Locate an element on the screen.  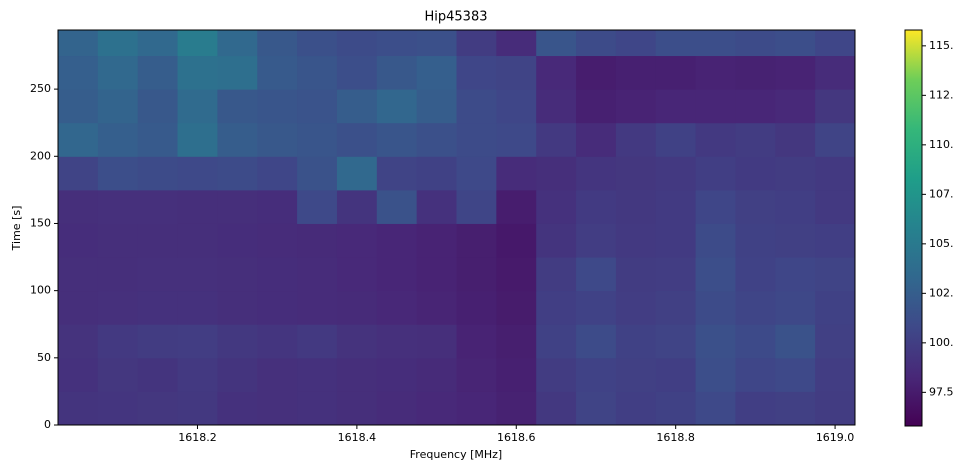
colorbar-tick-label: 102. is located at coordinates (941, 292).